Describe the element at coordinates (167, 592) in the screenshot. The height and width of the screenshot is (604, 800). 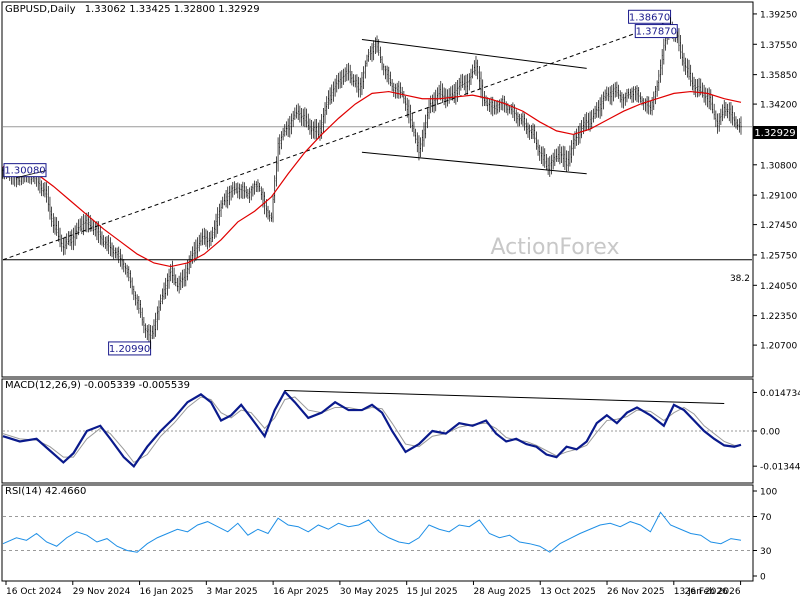
I see `x-axis-tick-label: 16 Jan 2025` at that location.